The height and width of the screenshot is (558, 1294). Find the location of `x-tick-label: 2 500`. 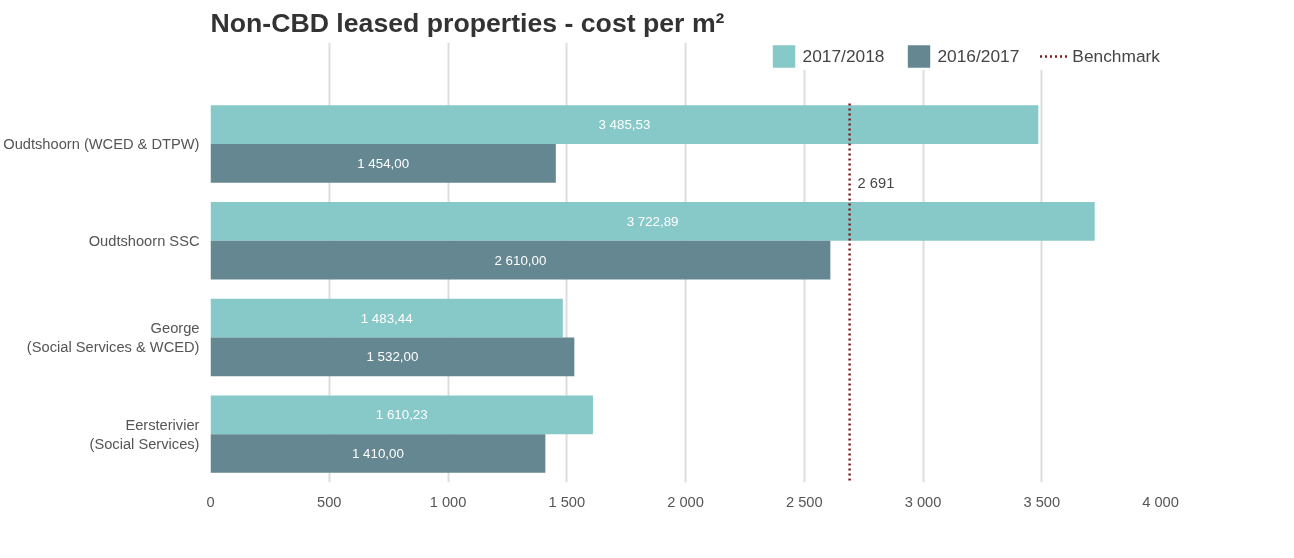

x-tick-label: 2 500 is located at coordinates (804, 501).